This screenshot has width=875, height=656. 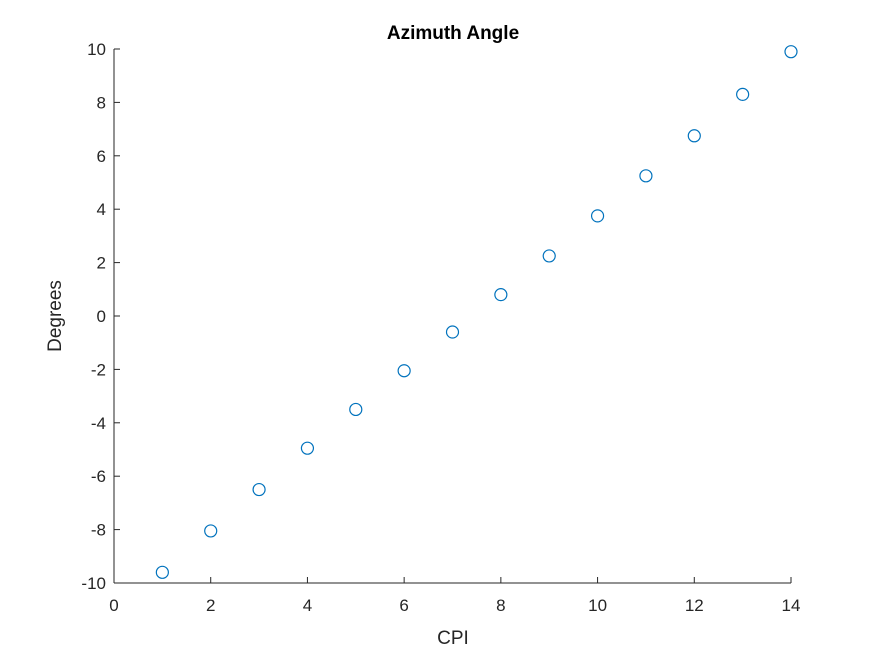 I want to click on y-tick-label: -8, so click(x=98, y=530).